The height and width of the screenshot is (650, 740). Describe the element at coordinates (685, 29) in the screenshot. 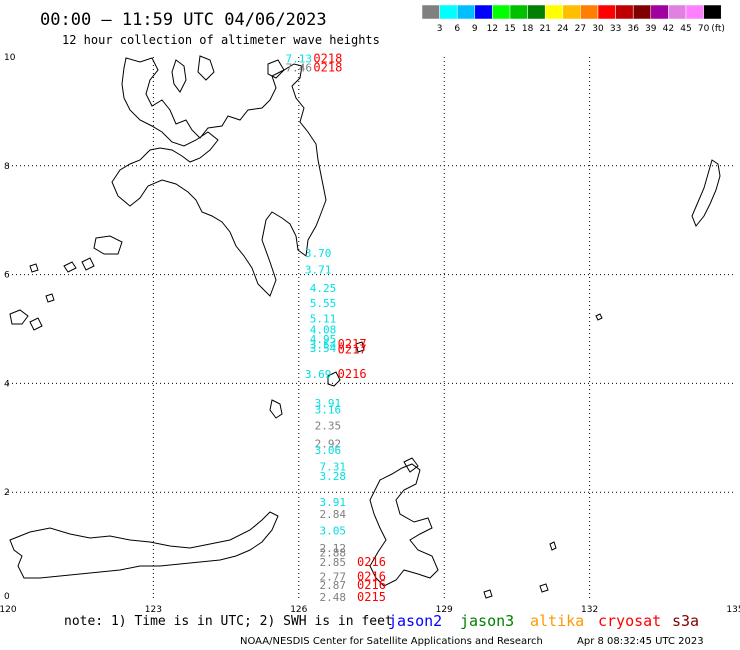

I see `colorbar-label: 45` at that location.